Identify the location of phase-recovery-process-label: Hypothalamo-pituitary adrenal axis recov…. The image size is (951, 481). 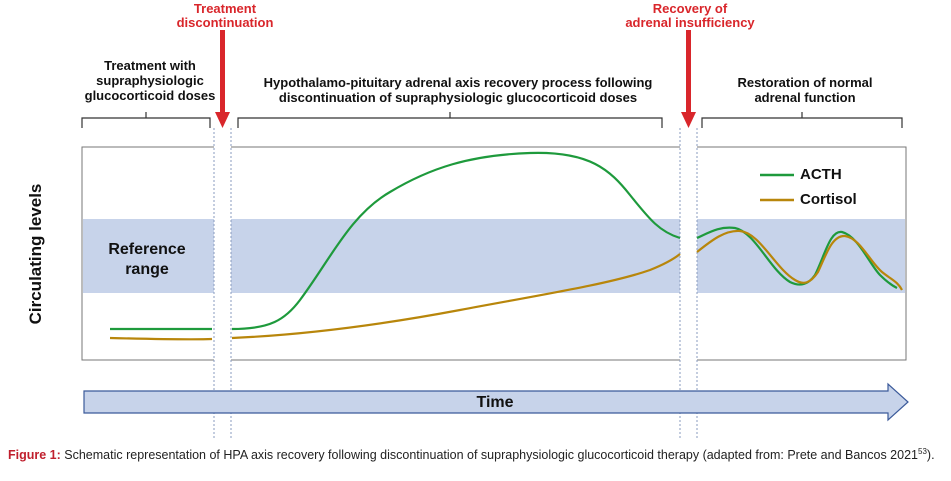
(458, 90).